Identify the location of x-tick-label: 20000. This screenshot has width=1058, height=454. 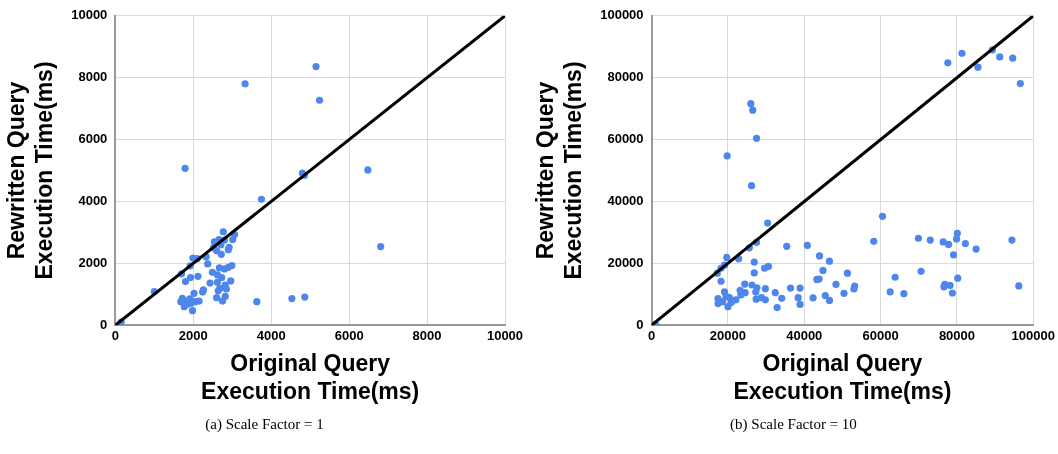
(727, 335).